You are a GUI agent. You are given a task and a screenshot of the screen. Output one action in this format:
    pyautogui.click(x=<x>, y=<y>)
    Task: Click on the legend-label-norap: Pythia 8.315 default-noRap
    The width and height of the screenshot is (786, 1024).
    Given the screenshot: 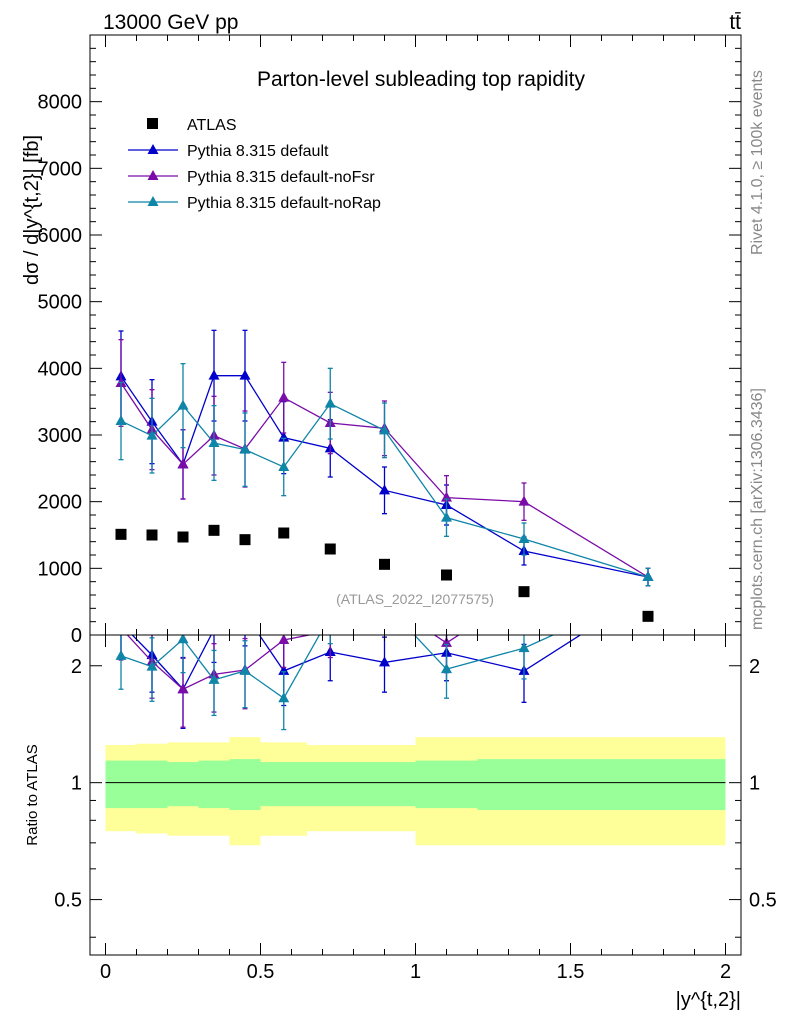 What is the action you would take?
    pyautogui.click(x=284, y=203)
    